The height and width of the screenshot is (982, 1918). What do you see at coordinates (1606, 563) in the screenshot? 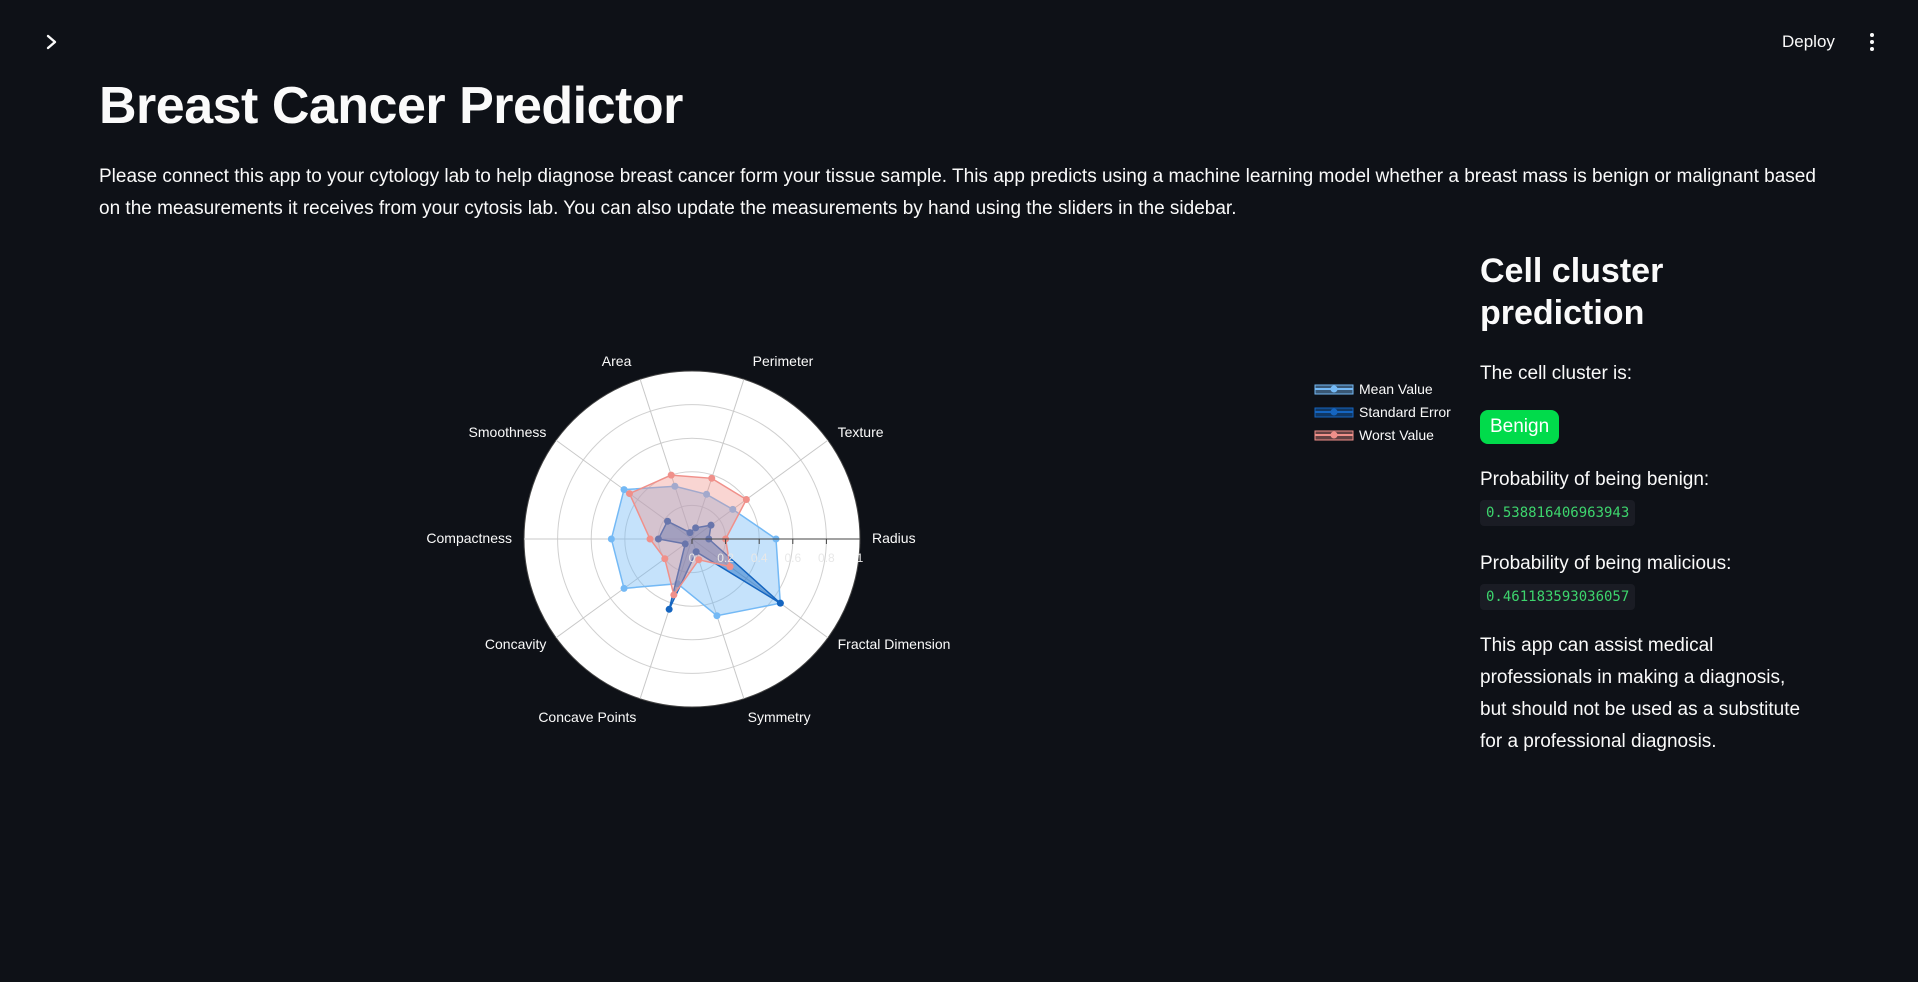
I see `malicious-probability-label: Probability of being malicious:` at bounding box center [1606, 563].